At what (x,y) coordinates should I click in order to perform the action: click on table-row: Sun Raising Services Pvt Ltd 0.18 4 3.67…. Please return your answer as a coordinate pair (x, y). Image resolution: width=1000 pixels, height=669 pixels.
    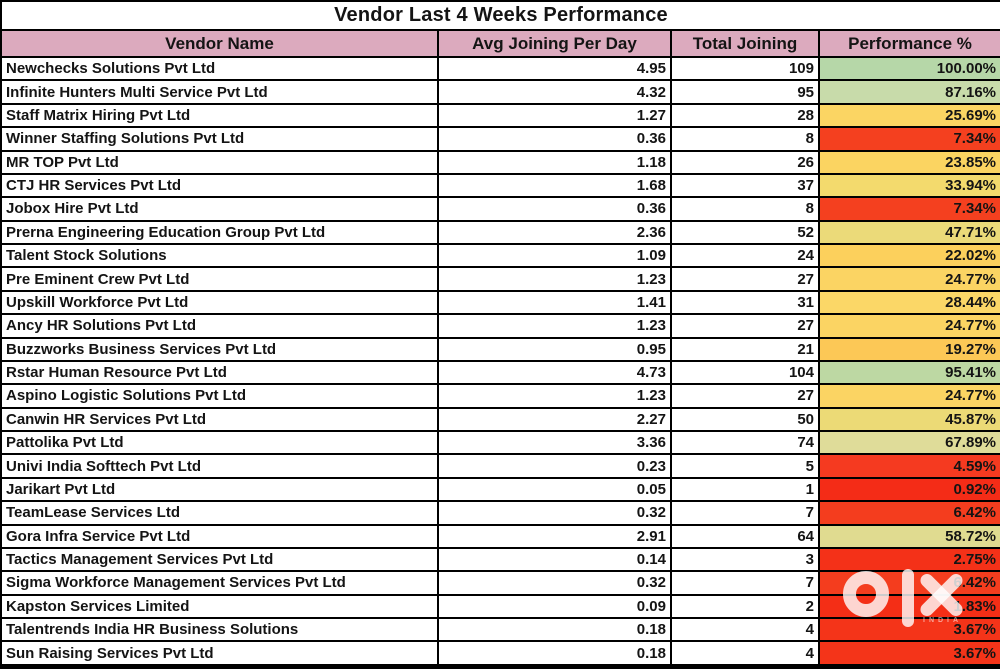
    Looking at the image, I should click on (500, 653).